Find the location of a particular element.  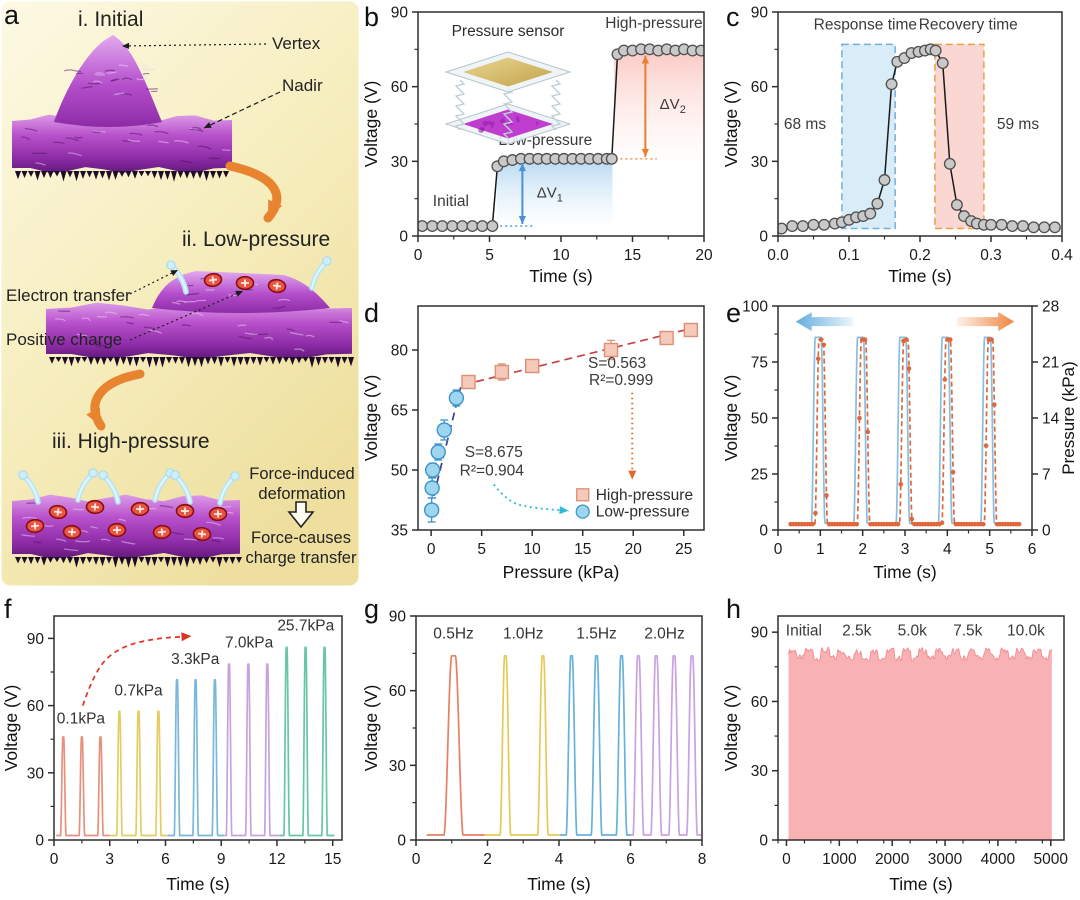

svg-text: 1.5Hz is located at coordinates (596, 633).